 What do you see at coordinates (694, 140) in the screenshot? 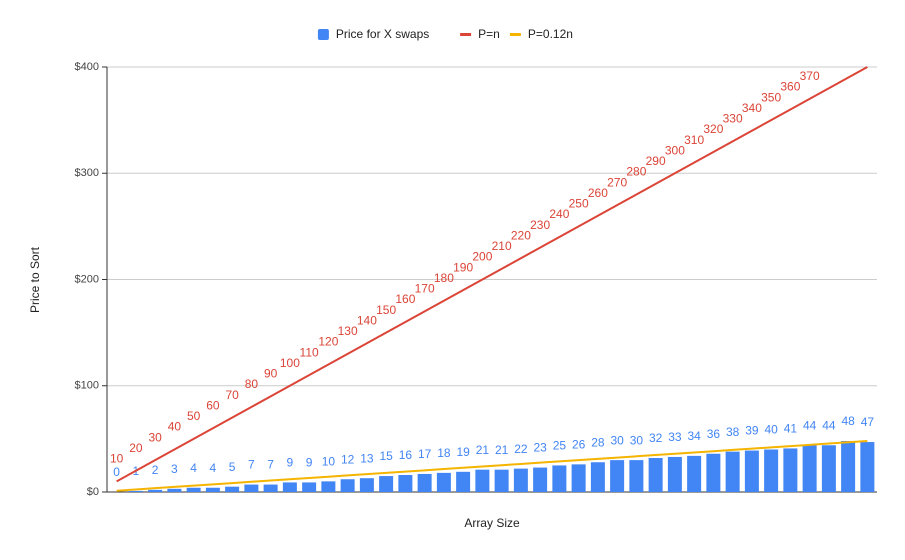
I see `data-label: 310` at bounding box center [694, 140].